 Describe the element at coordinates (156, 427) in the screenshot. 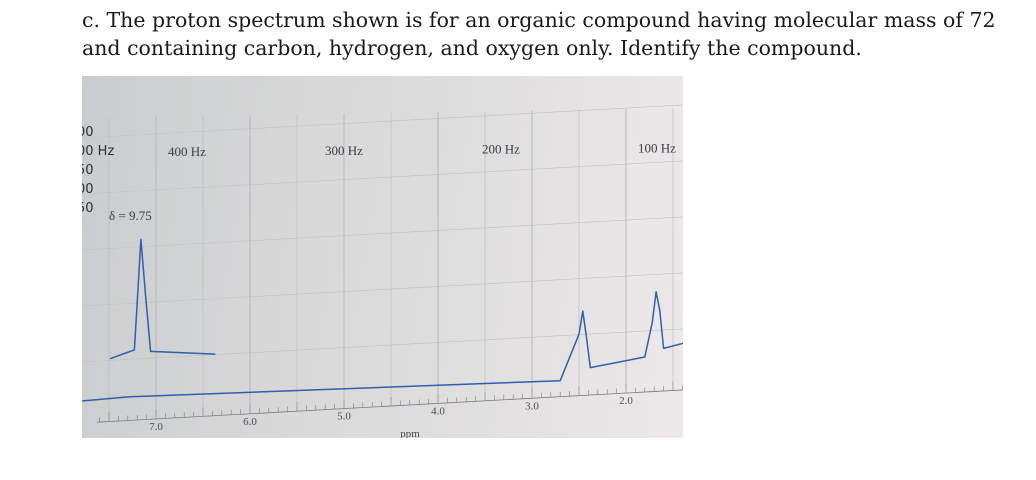

I see `x-tick-label: 7.0` at that location.